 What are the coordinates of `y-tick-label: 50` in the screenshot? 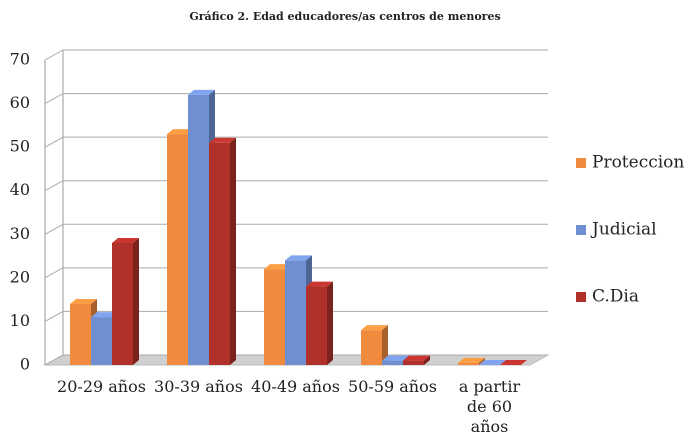 It's located at (20, 146).